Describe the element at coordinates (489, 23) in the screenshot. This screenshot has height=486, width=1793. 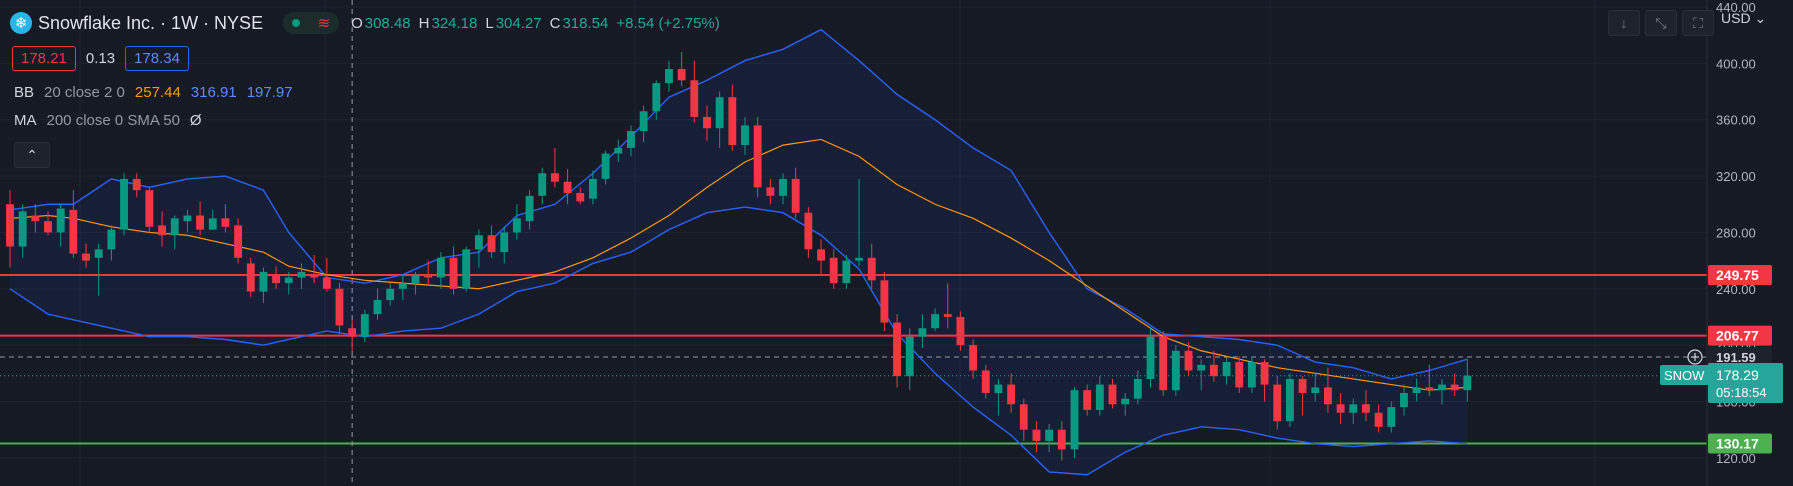
I see `ohlc-label-low: L` at that location.